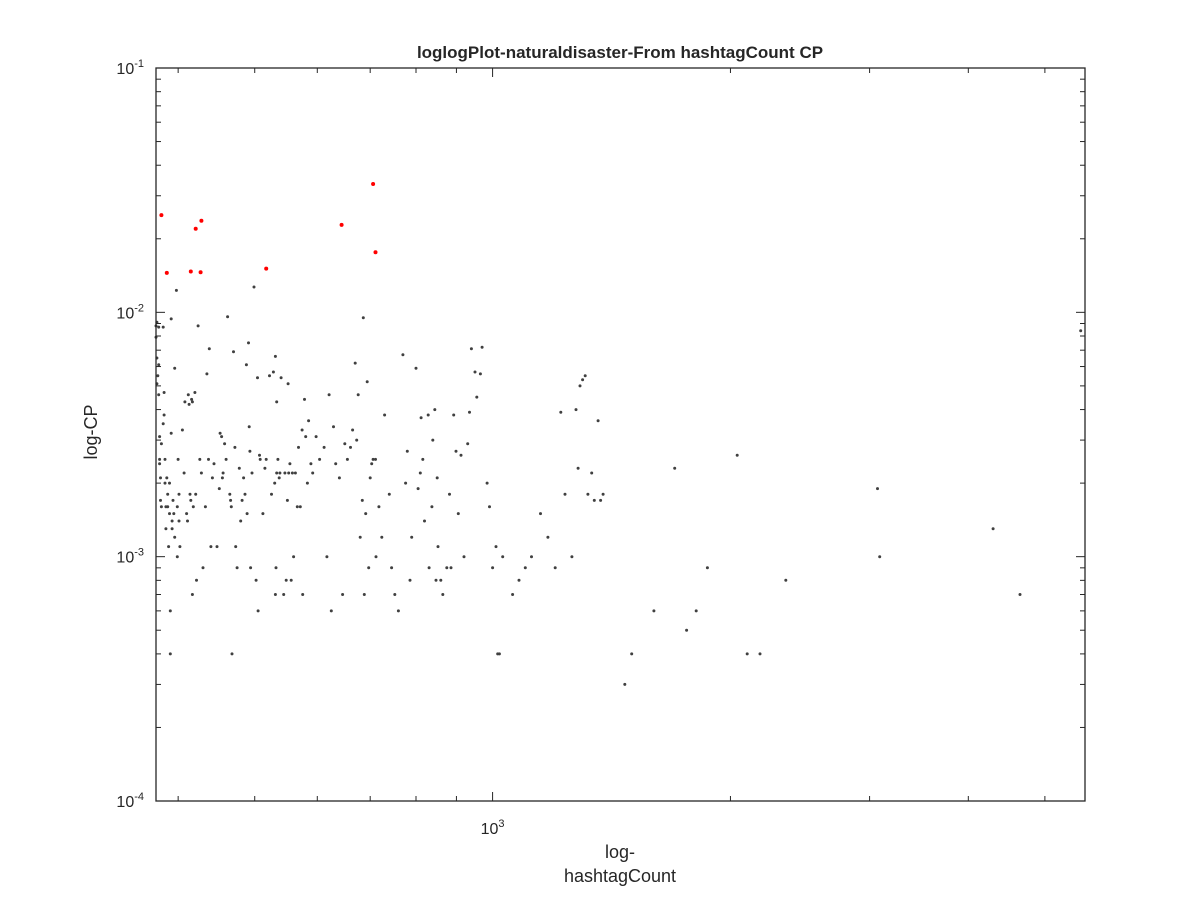  What do you see at coordinates (620, 852) in the screenshot?
I see `x-axis-label-line-1: log-` at bounding box center [620, 852].